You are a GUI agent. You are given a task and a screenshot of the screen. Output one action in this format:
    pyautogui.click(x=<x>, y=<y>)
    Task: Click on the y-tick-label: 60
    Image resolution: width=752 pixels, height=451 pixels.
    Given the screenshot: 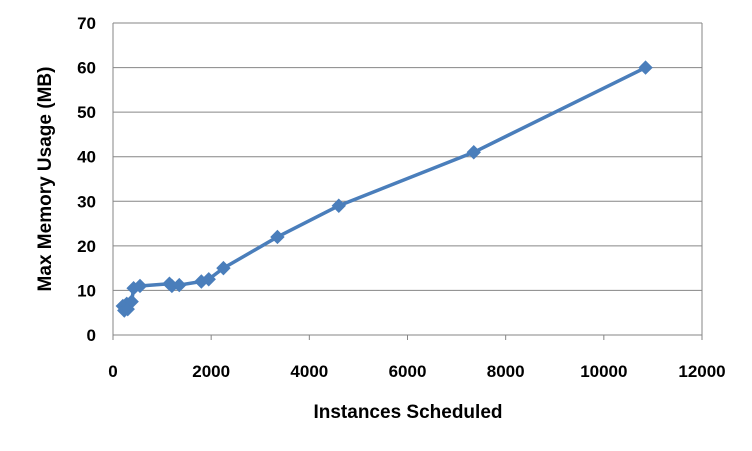 What is the action you would take?
    pyautogui.click(x=86, y=68)
    